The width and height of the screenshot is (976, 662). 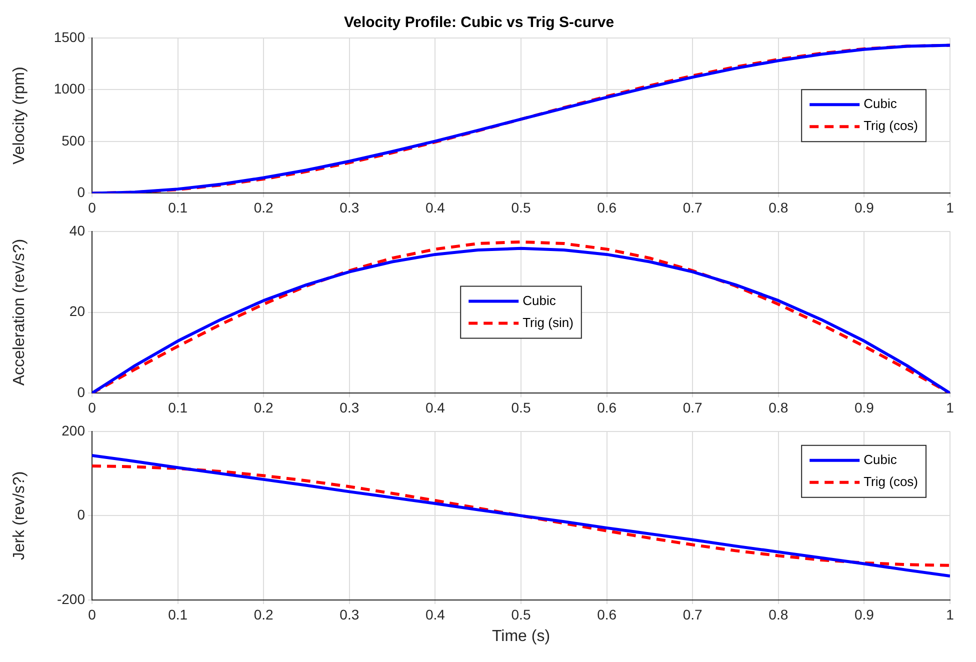 I want to click on y-axis-title: Velocity (rpm), so click(x=19, y=115).